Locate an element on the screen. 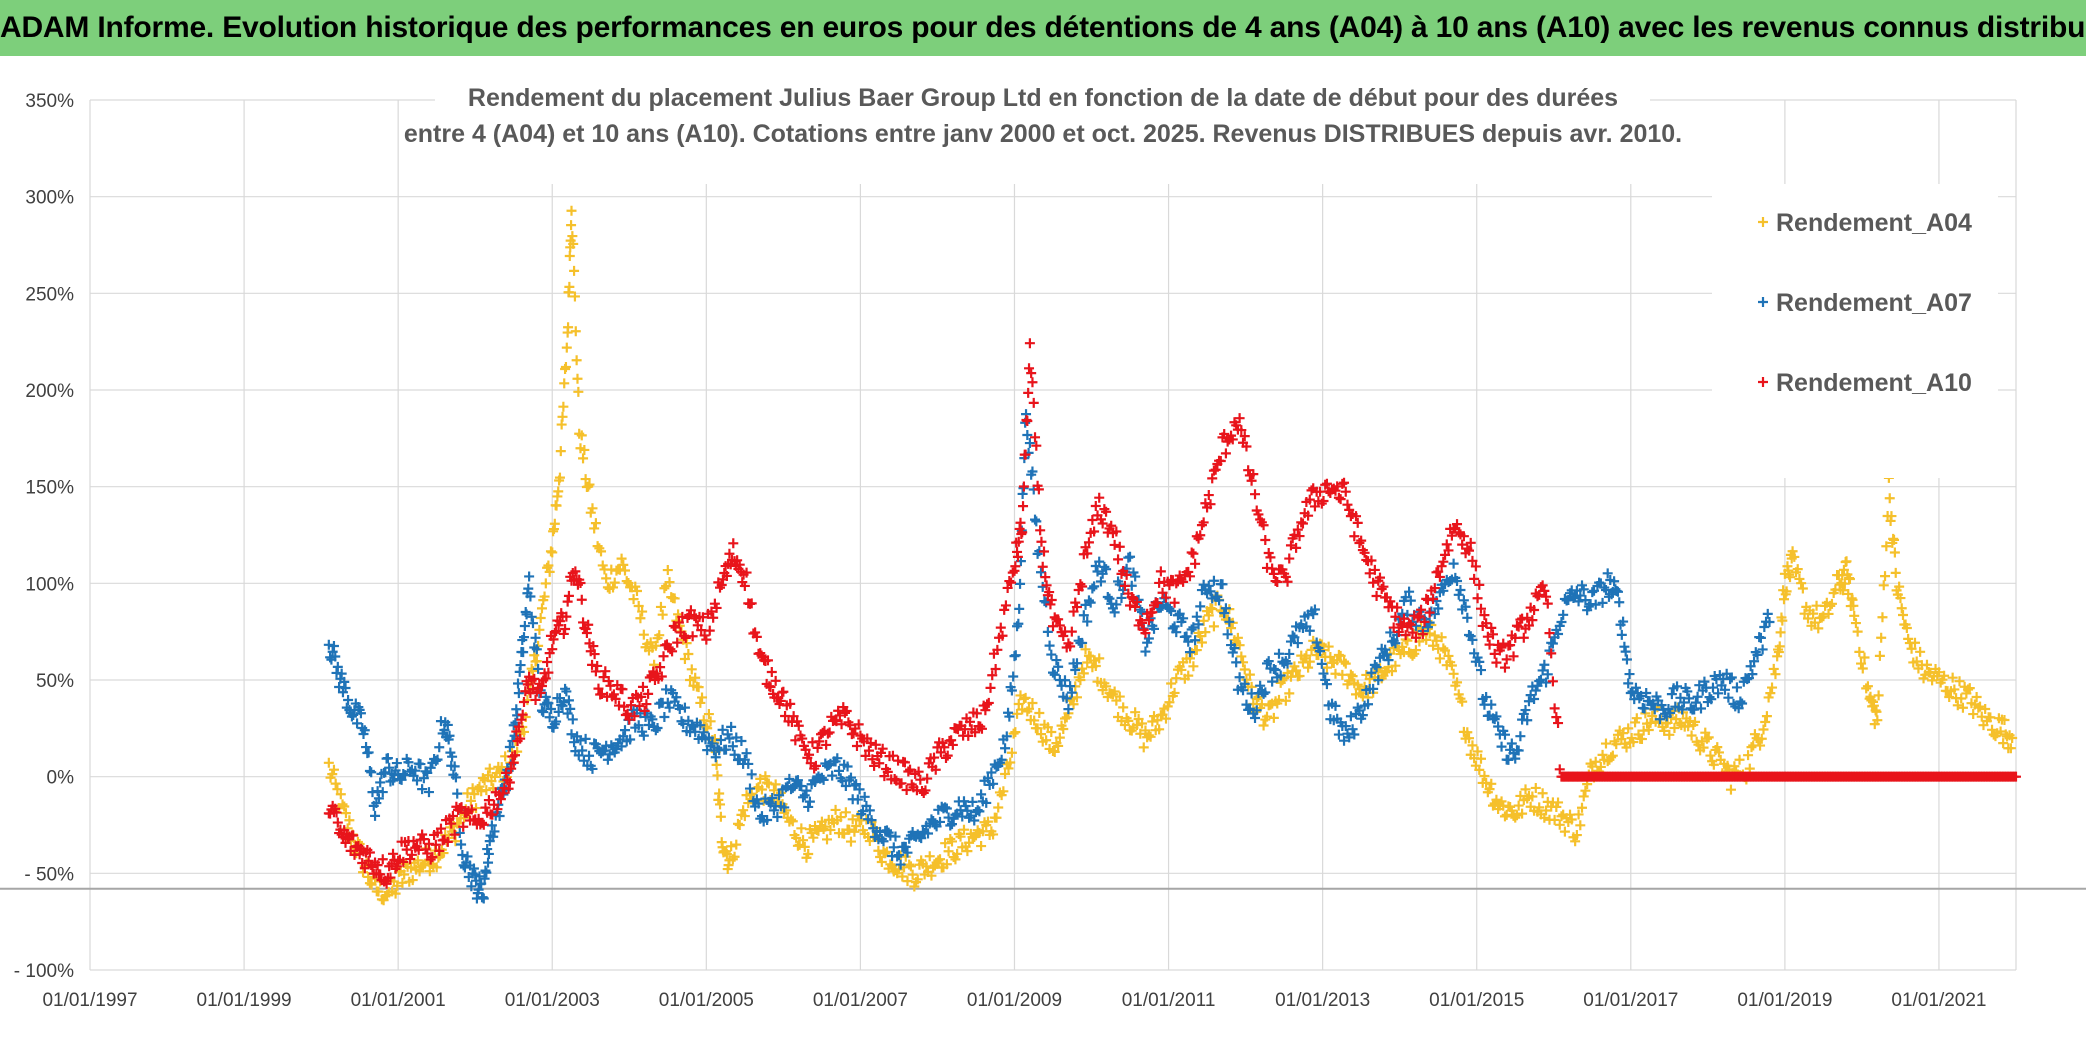 The width and height of the screenshot is (2086, 1037). y-tick-label: 350% is located at coordinates (49, 101).